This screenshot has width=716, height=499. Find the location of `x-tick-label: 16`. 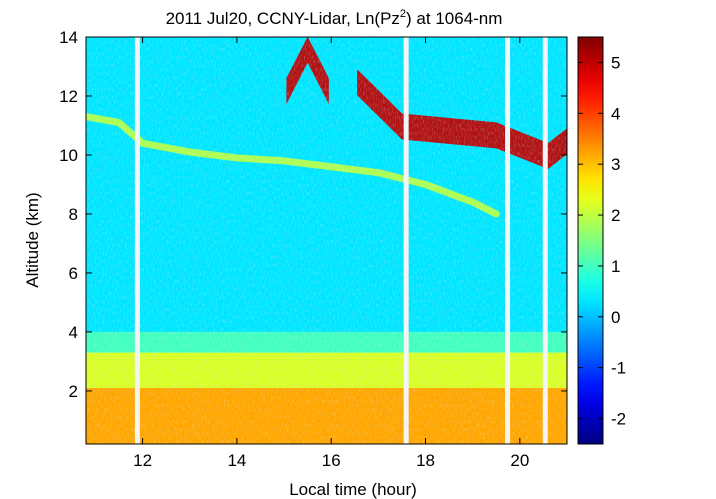

x-tick-label: 16 is located at coordinates (331, 460).